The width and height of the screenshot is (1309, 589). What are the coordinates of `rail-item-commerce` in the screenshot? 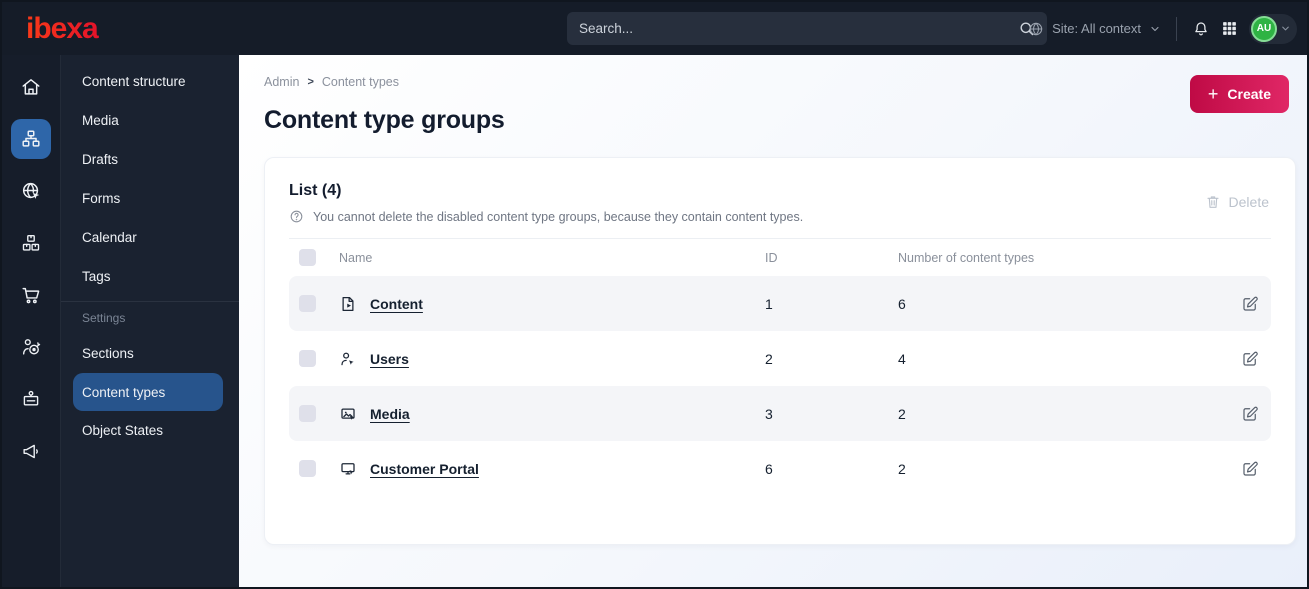 It's located at (31, 295).